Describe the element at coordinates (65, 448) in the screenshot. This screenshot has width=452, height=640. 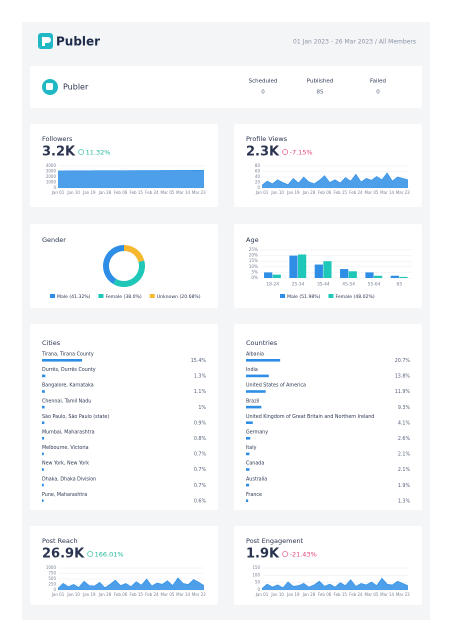
I see `row-label: Melbourne, Victoria` at that location.